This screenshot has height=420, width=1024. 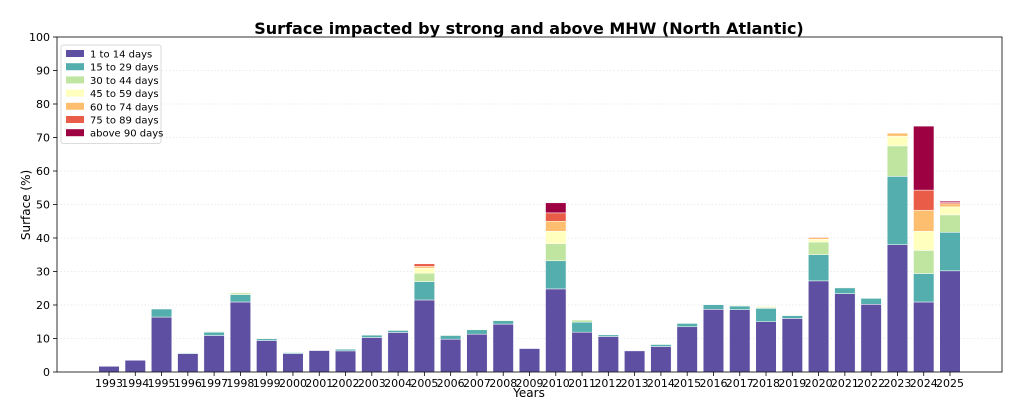 What do you see at coordinates (43, 104) in the screenshot?
I see `y-tick-label: 80` at bounding box center [43, 104].